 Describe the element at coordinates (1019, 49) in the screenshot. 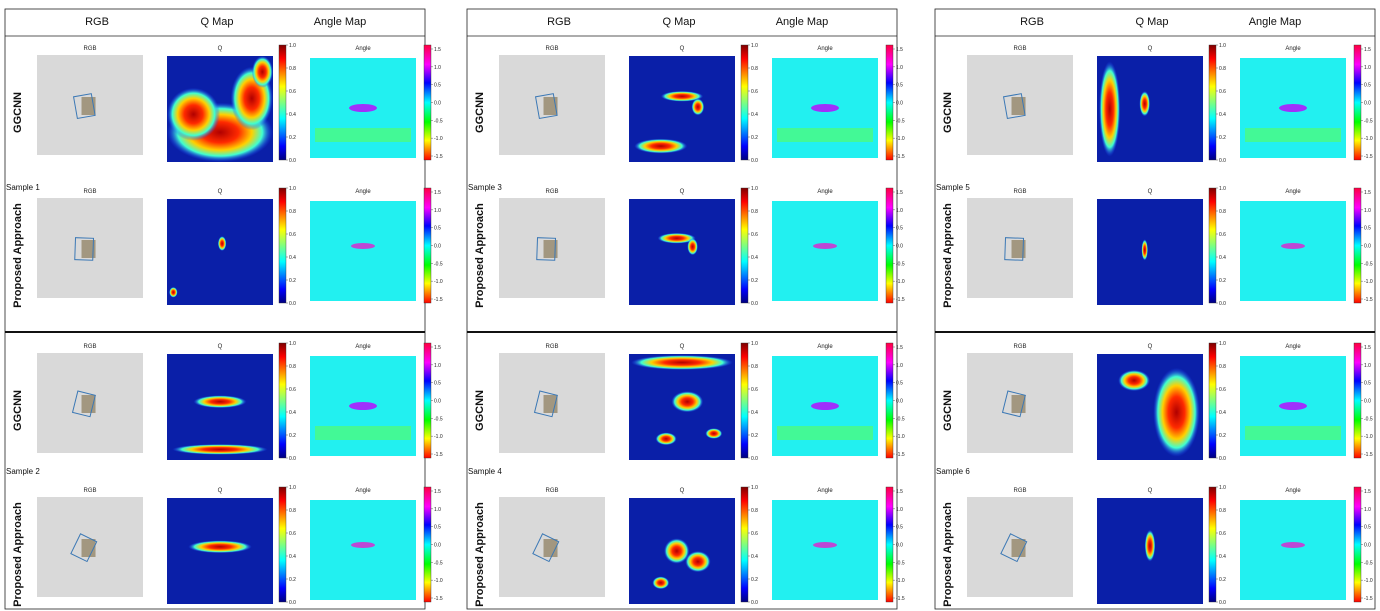

I see `rgb-panel-title: RGB` at that location.